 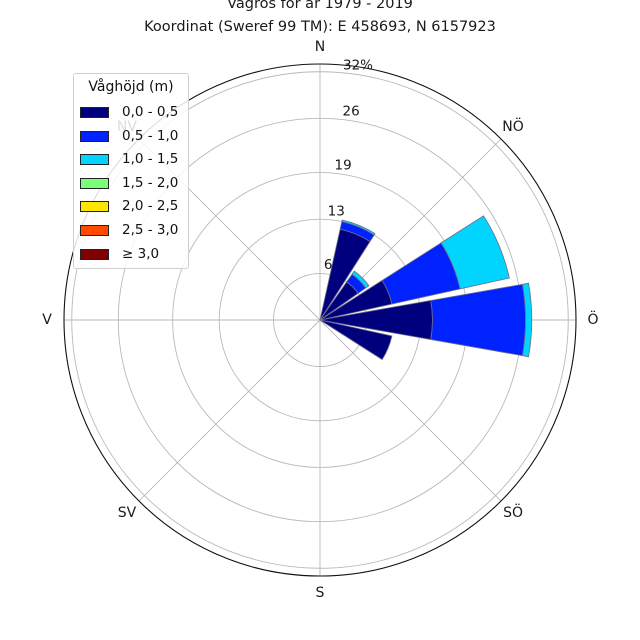 What do you see at coordinates (150, 159) in the screenshot?
I see `legend-label: 1,0 - 1,5` at bounding box center [150, 159].